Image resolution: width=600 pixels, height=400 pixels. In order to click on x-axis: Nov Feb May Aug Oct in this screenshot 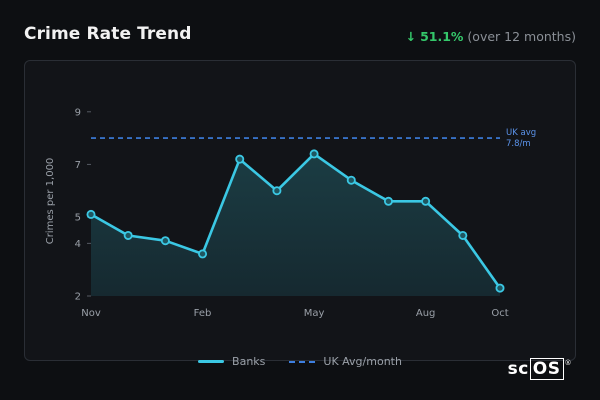, I will do `click(294, 313)`.